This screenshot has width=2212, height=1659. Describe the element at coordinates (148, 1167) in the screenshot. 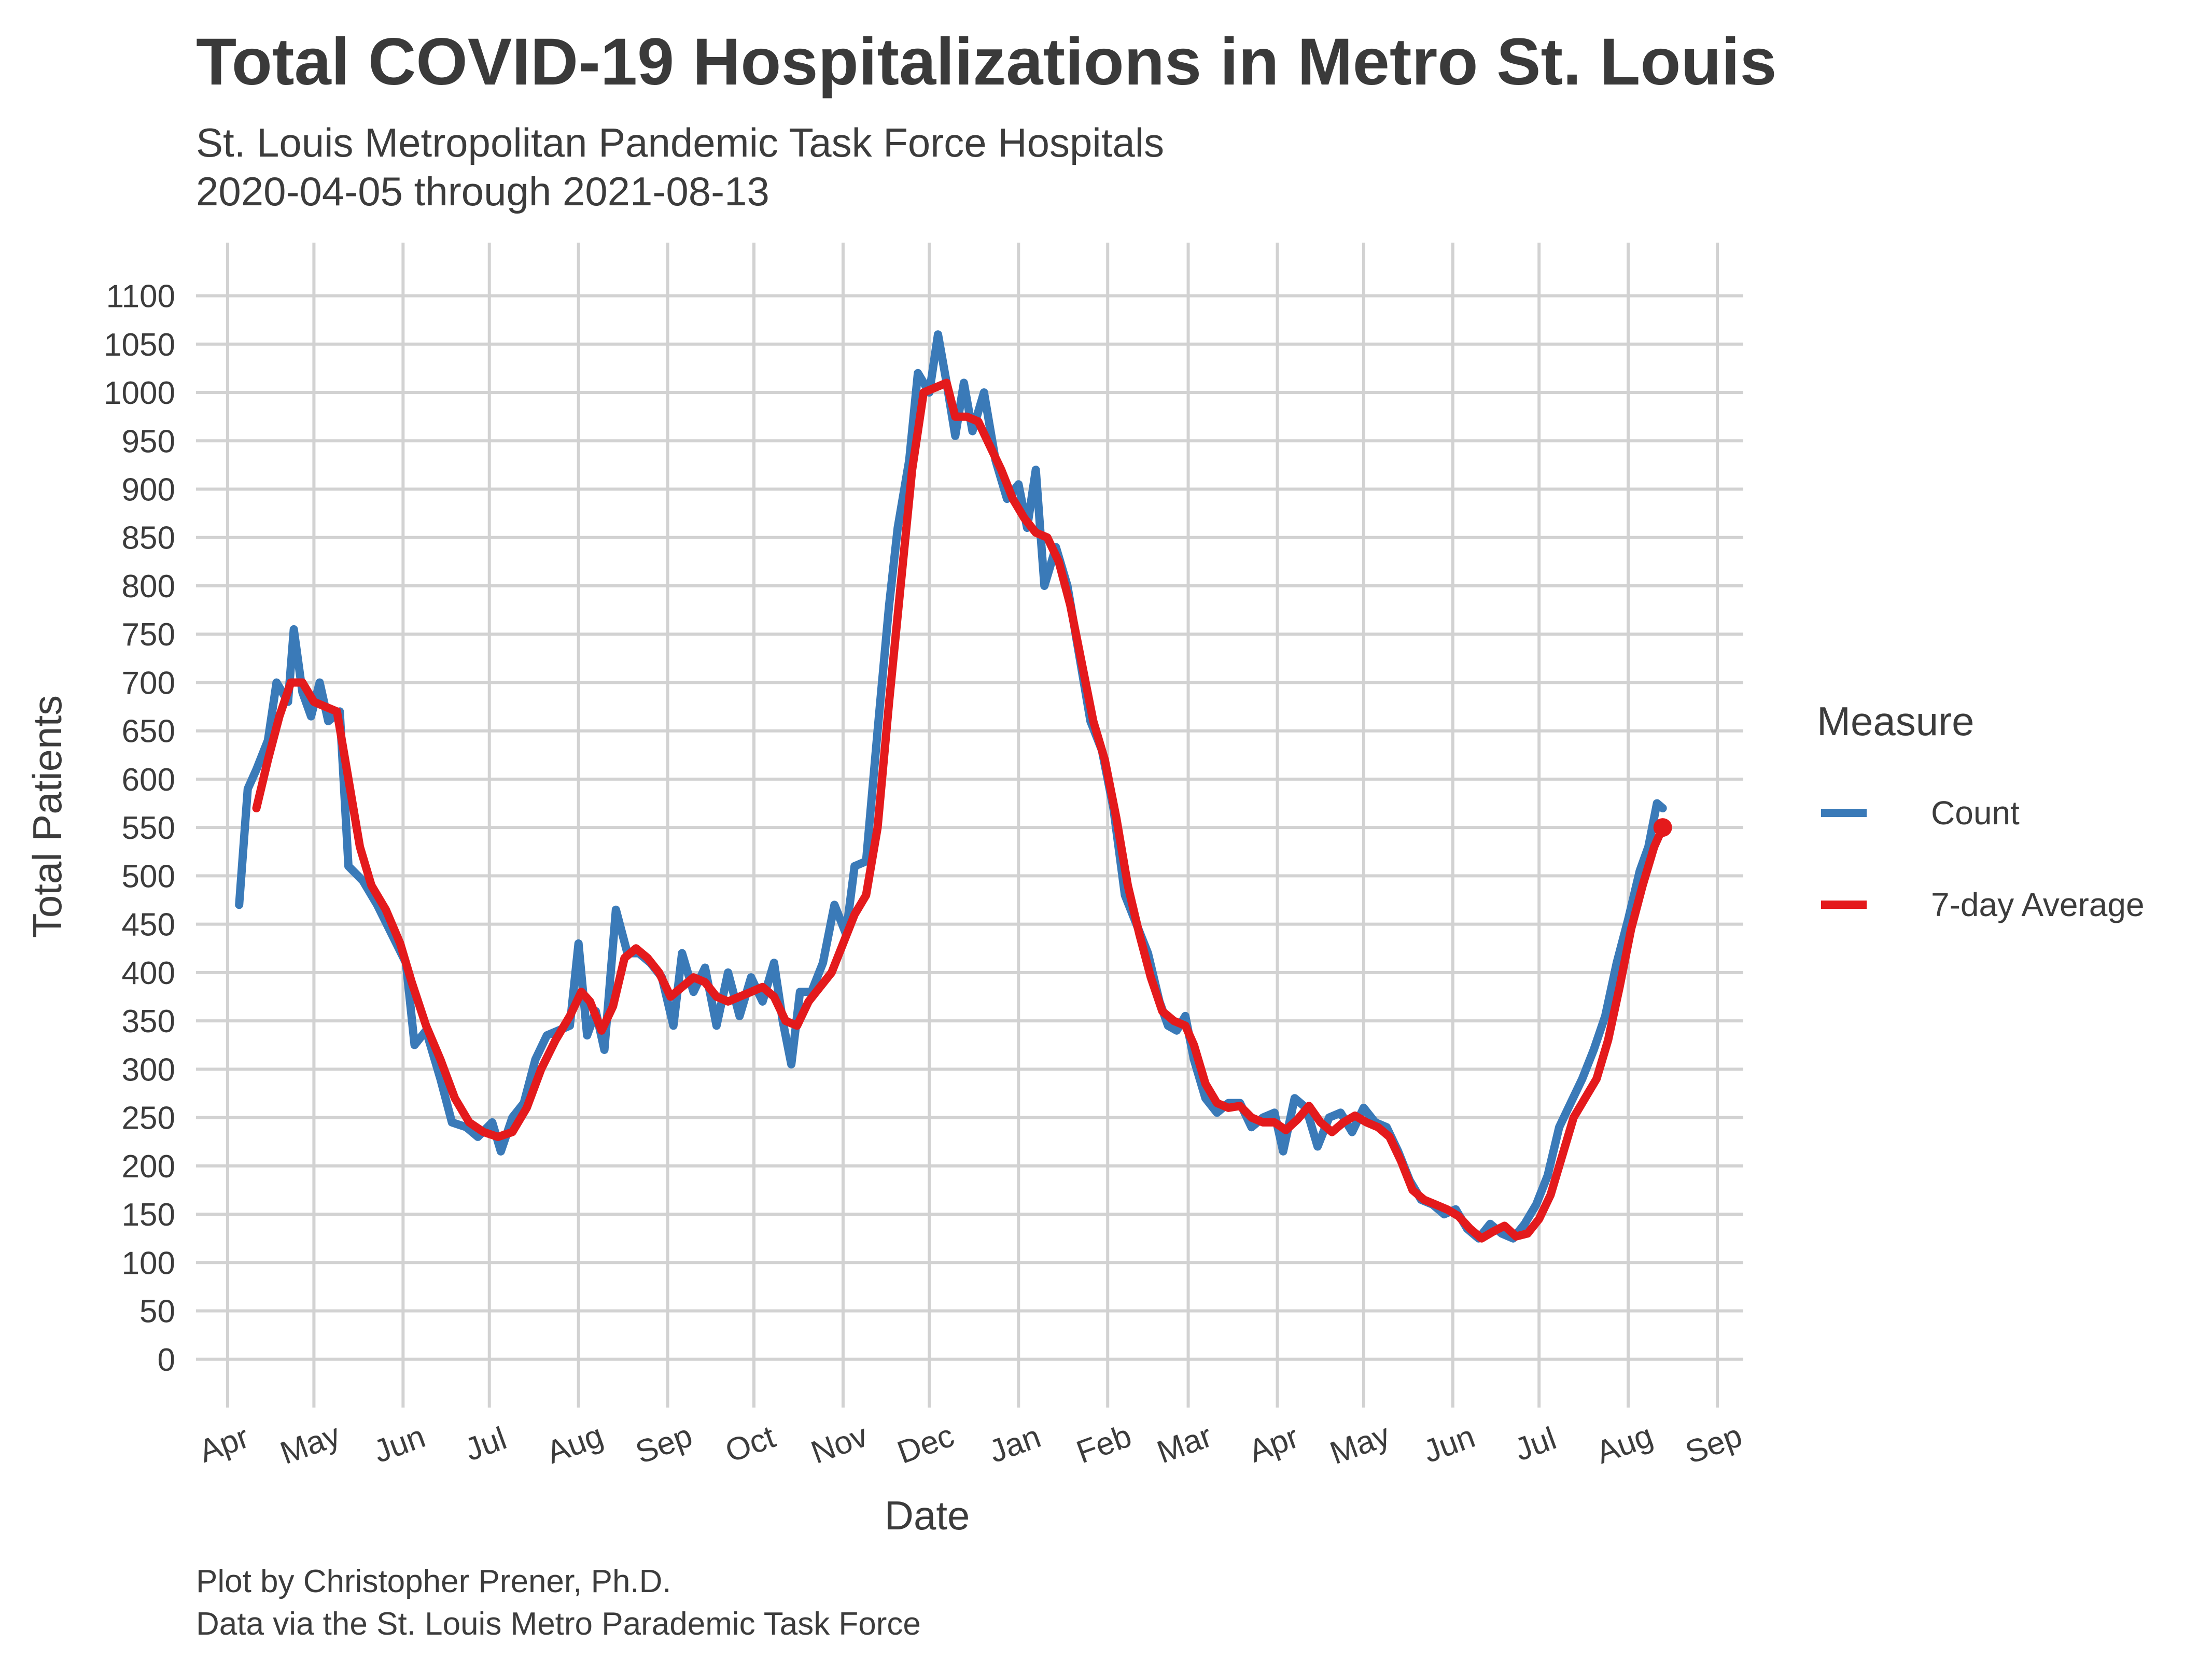

I see `y-tick-label: 200` at that location.